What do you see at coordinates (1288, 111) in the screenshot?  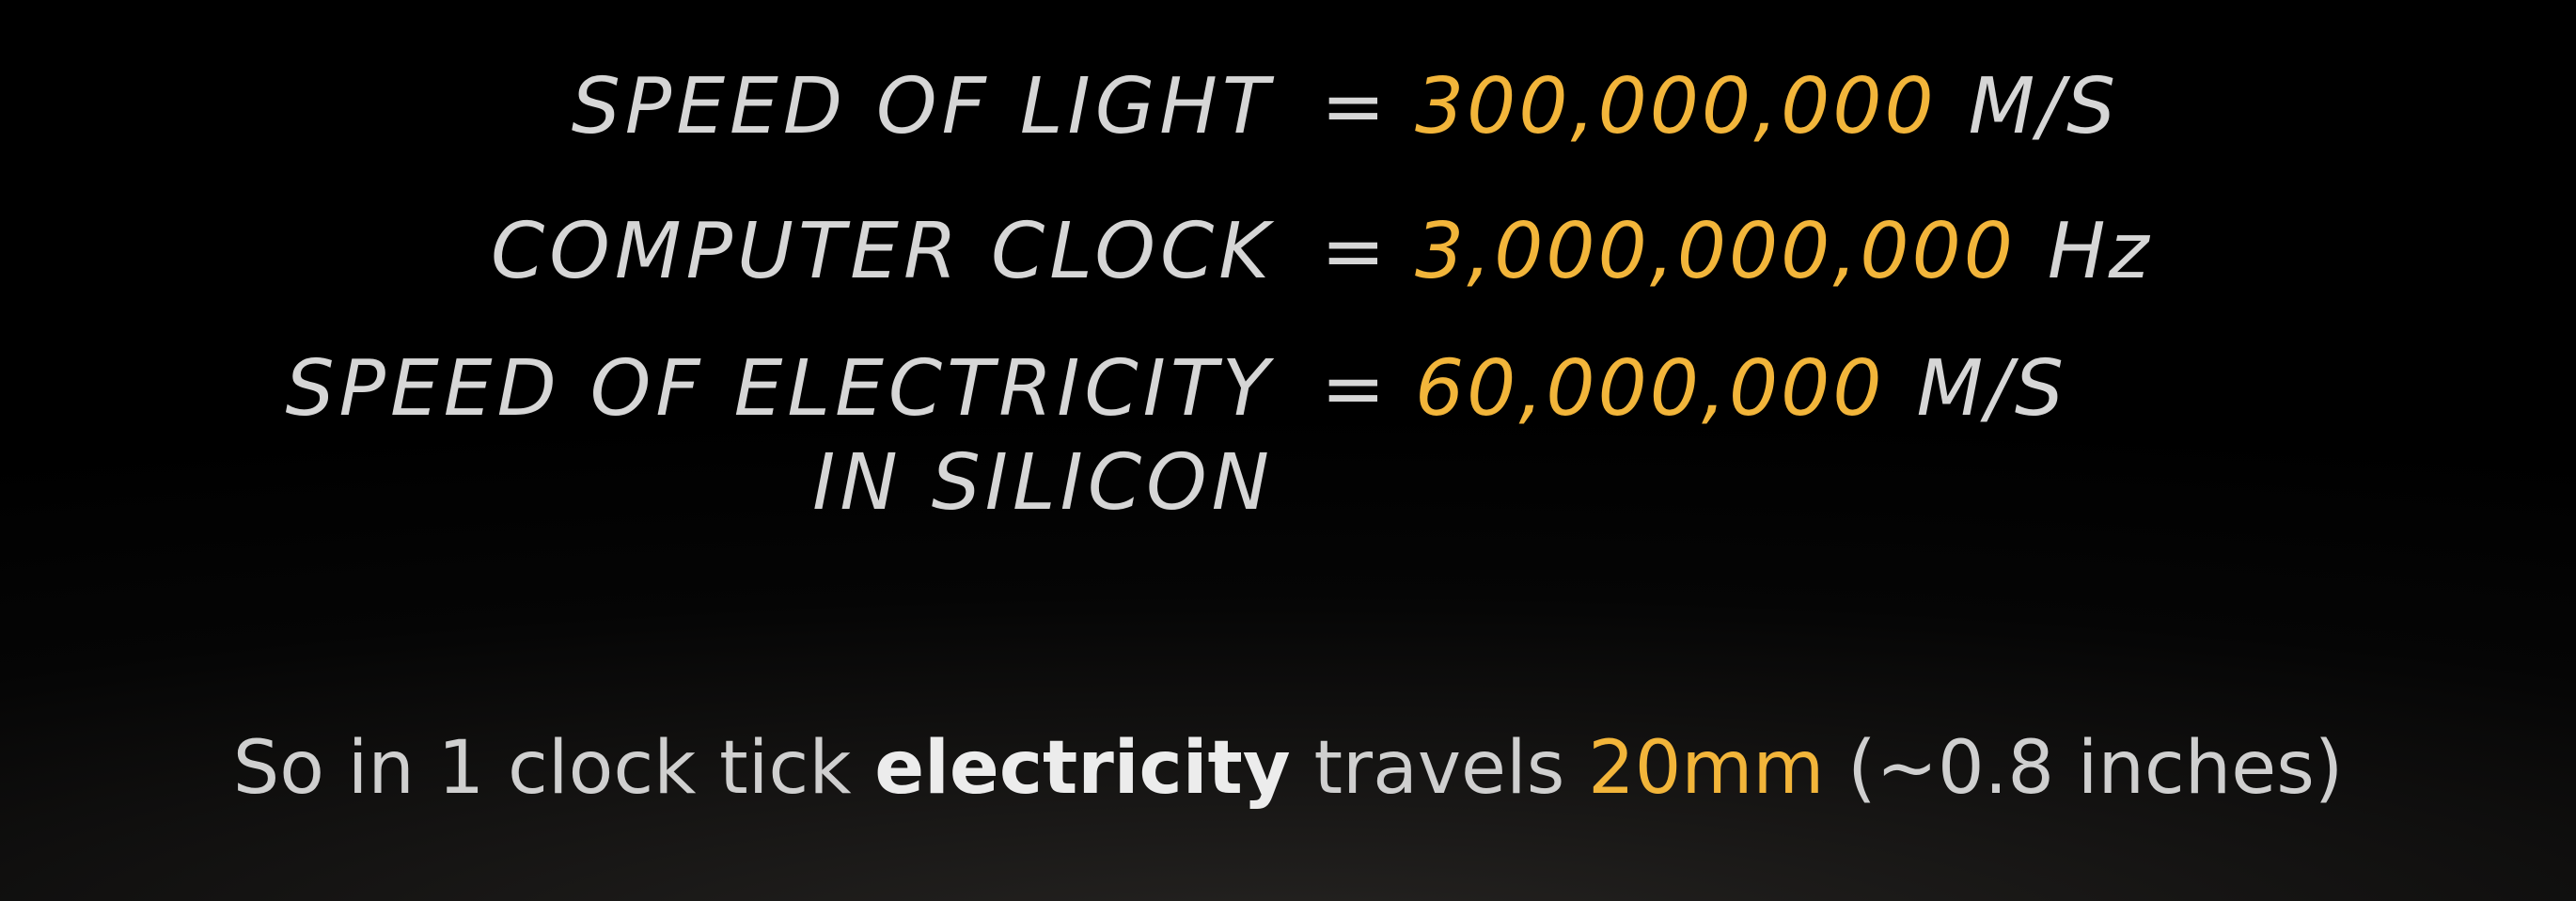 I see `speed-of-light-row: SPEED OF LIGHT = 300,000,000 M/S` at bounding box center [1288, 111].